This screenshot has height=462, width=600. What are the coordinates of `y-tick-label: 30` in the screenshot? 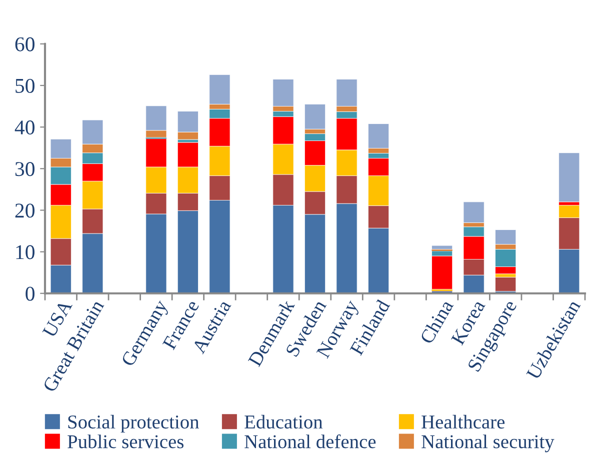 It's located at (24, 169).